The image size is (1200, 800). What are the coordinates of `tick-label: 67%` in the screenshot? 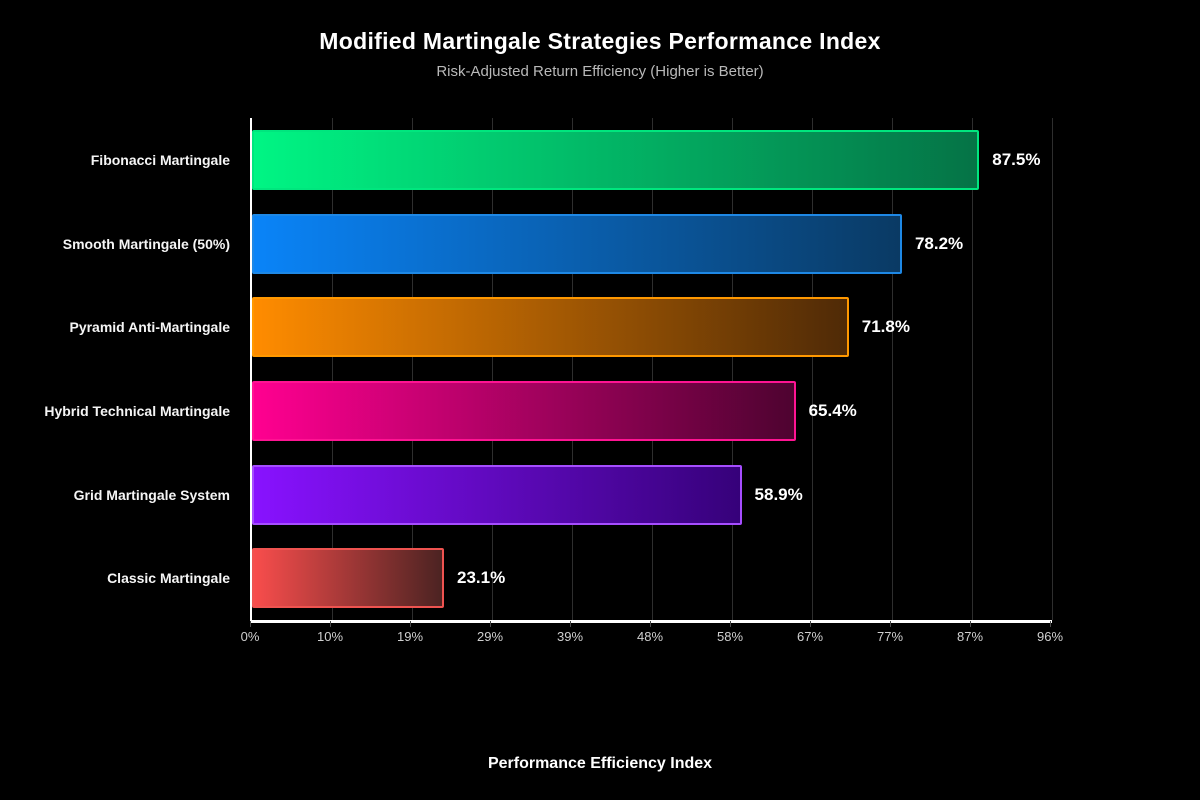 It's located at (810, 636).